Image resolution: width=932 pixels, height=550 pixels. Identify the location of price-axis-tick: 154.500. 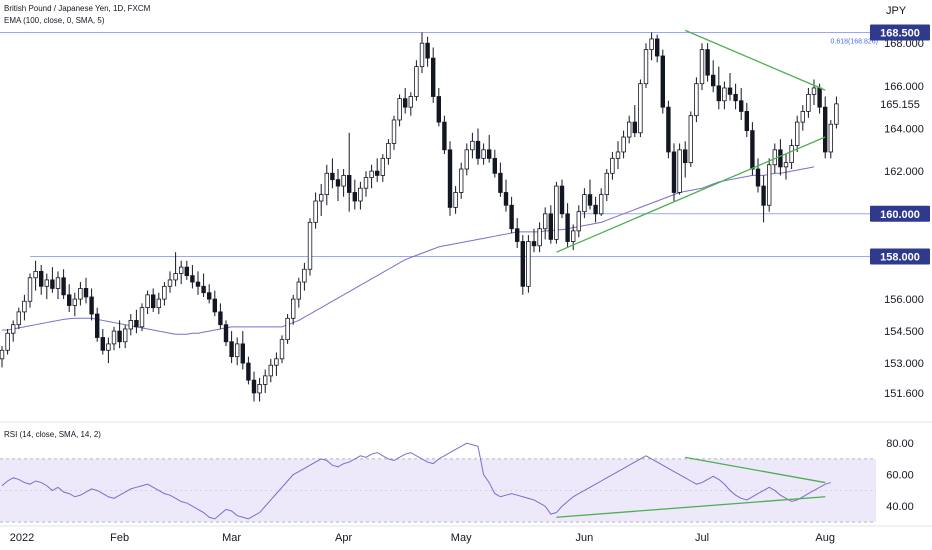
(904, 332).